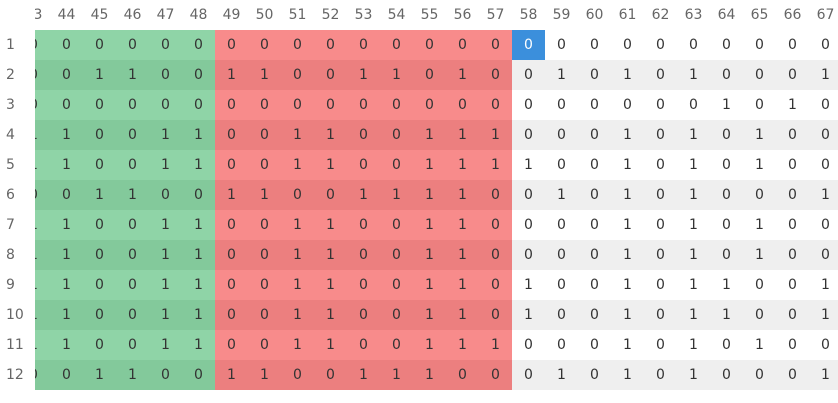 The image size is (838, 403). I want to click on column-header: 50, so click(264, 15).